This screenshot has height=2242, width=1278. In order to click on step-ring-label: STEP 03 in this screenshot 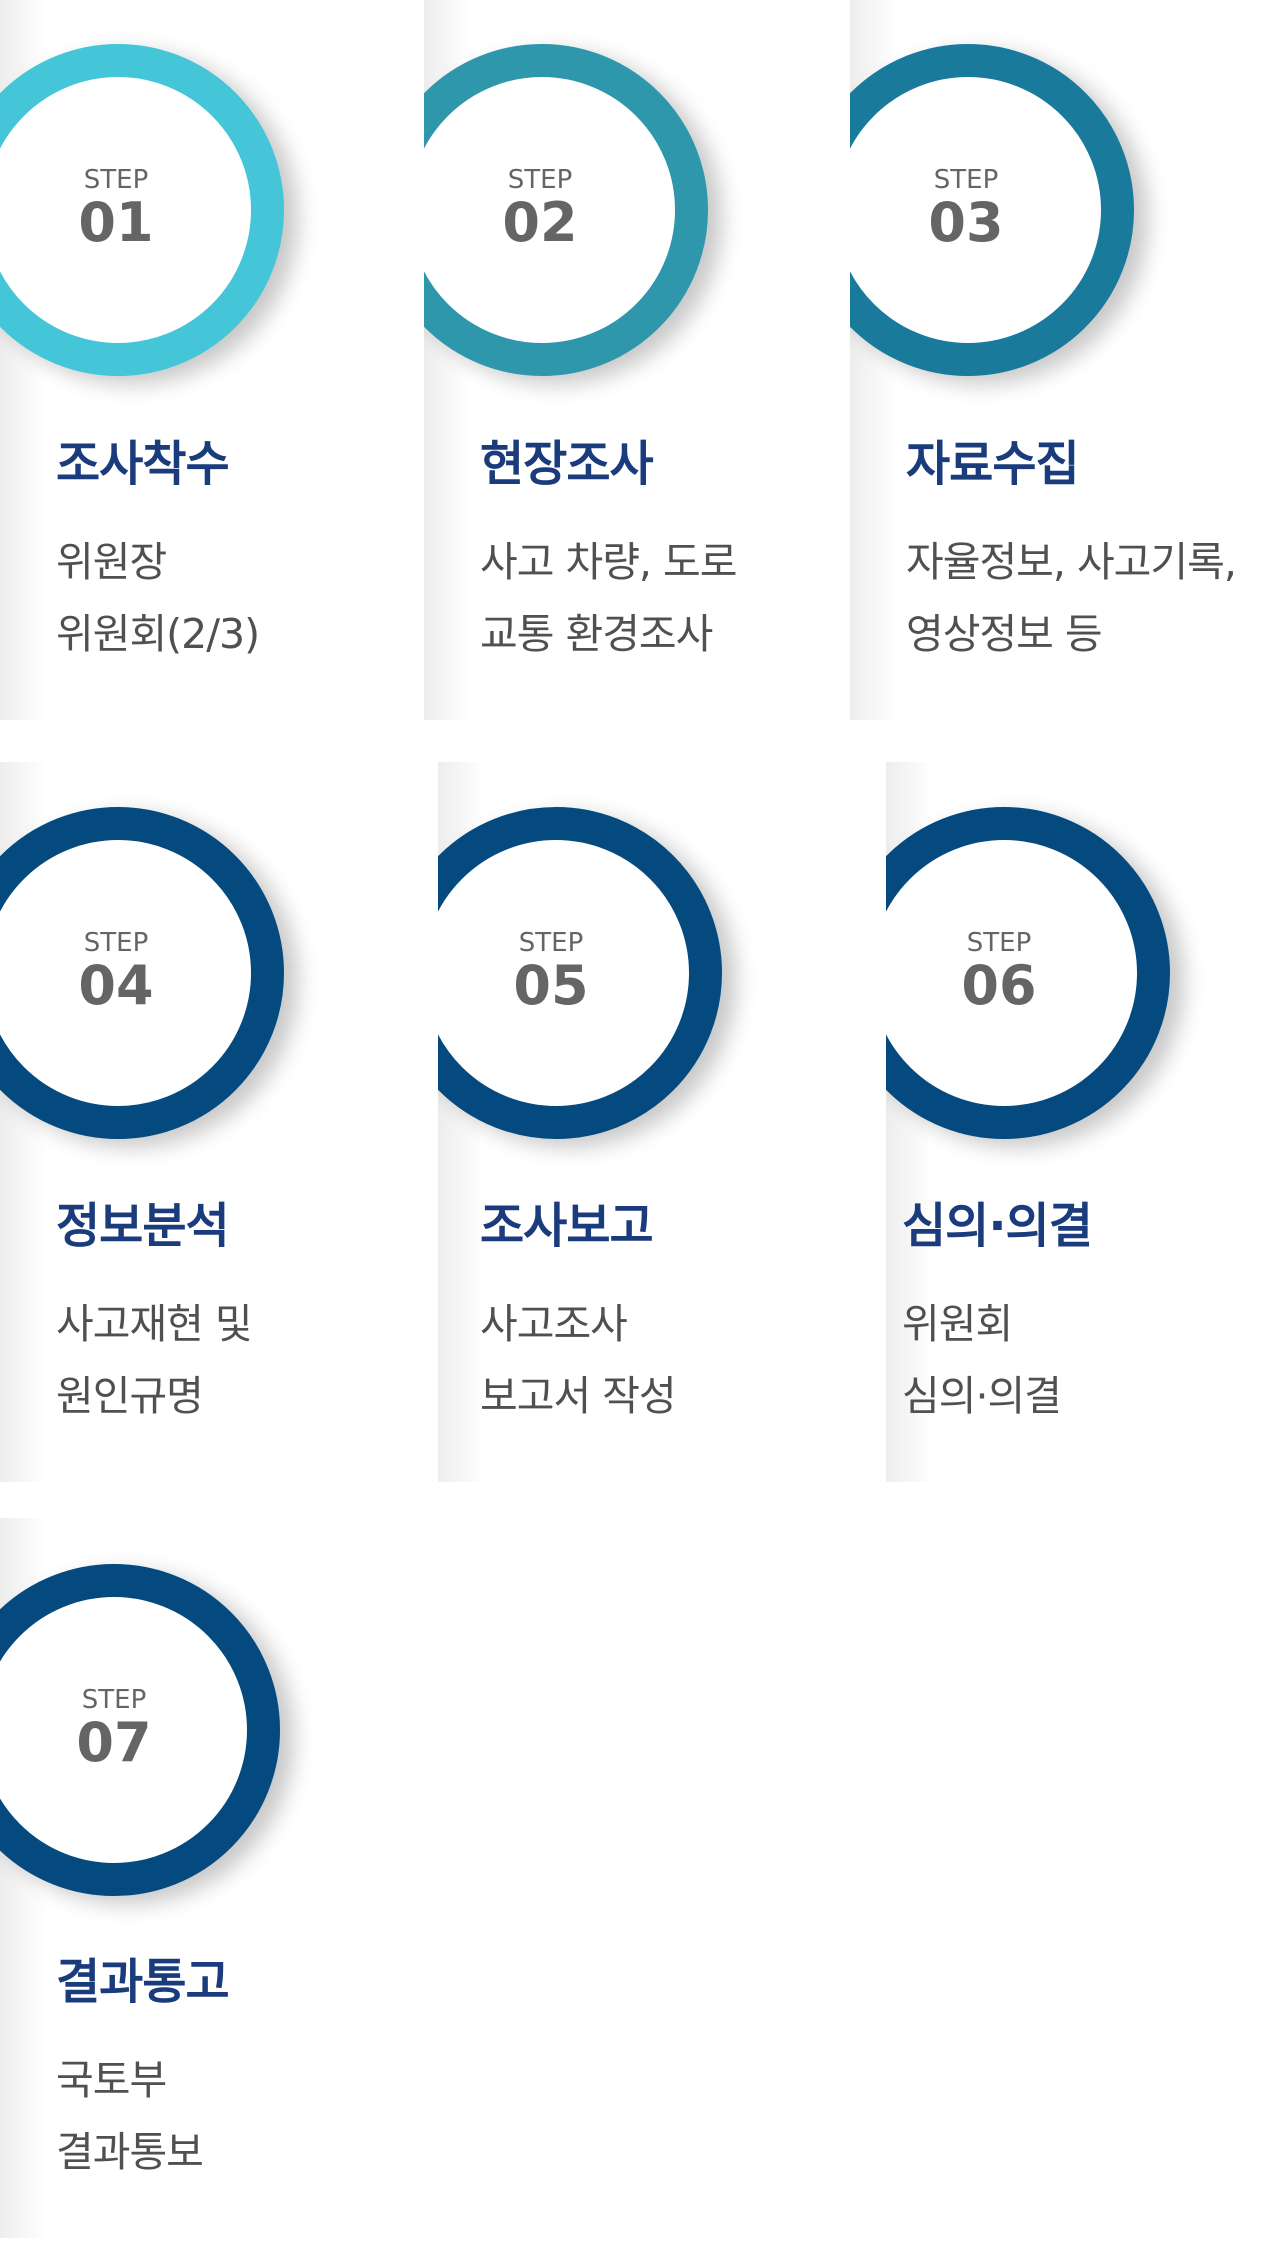, I will do `click(966, 208)`.